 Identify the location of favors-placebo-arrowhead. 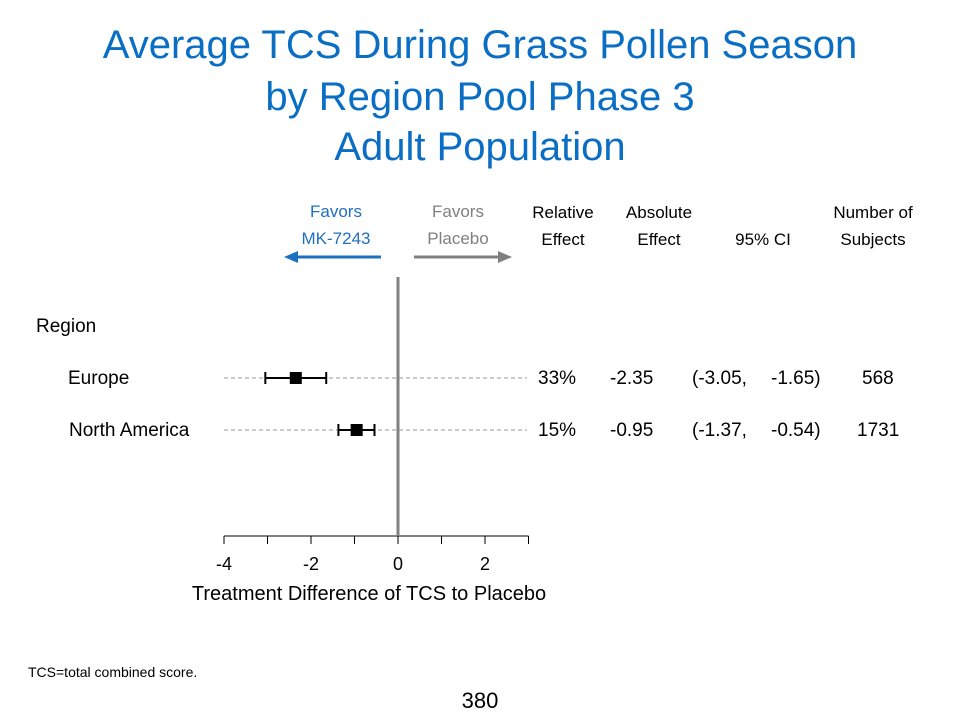
(505, 257).